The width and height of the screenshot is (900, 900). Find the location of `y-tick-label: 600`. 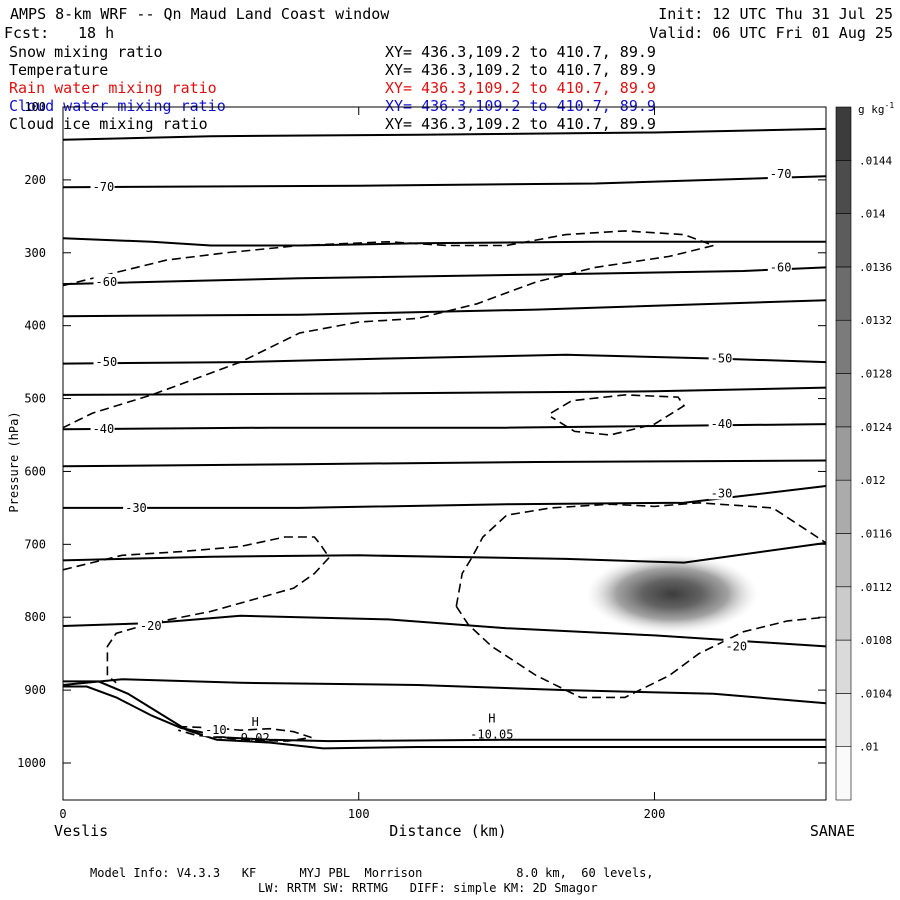

y-tick-label: 600 is located at coordinates (35, 471).